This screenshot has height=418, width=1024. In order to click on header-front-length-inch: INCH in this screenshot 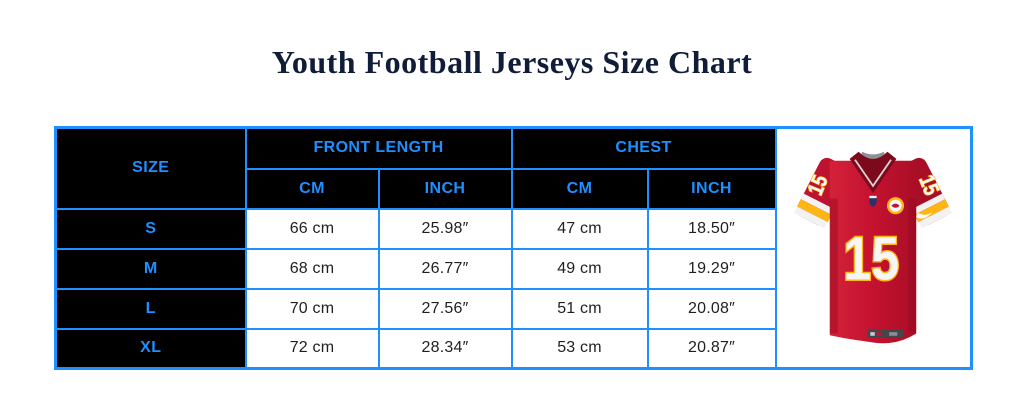, I will do `click(445, 188)`.